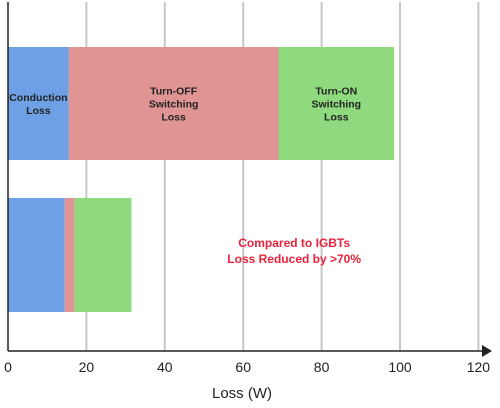 This screenshot has width=500, height=408. I want to click on segment-label: Turn-OFF Switching Loss, so click(174, 105).